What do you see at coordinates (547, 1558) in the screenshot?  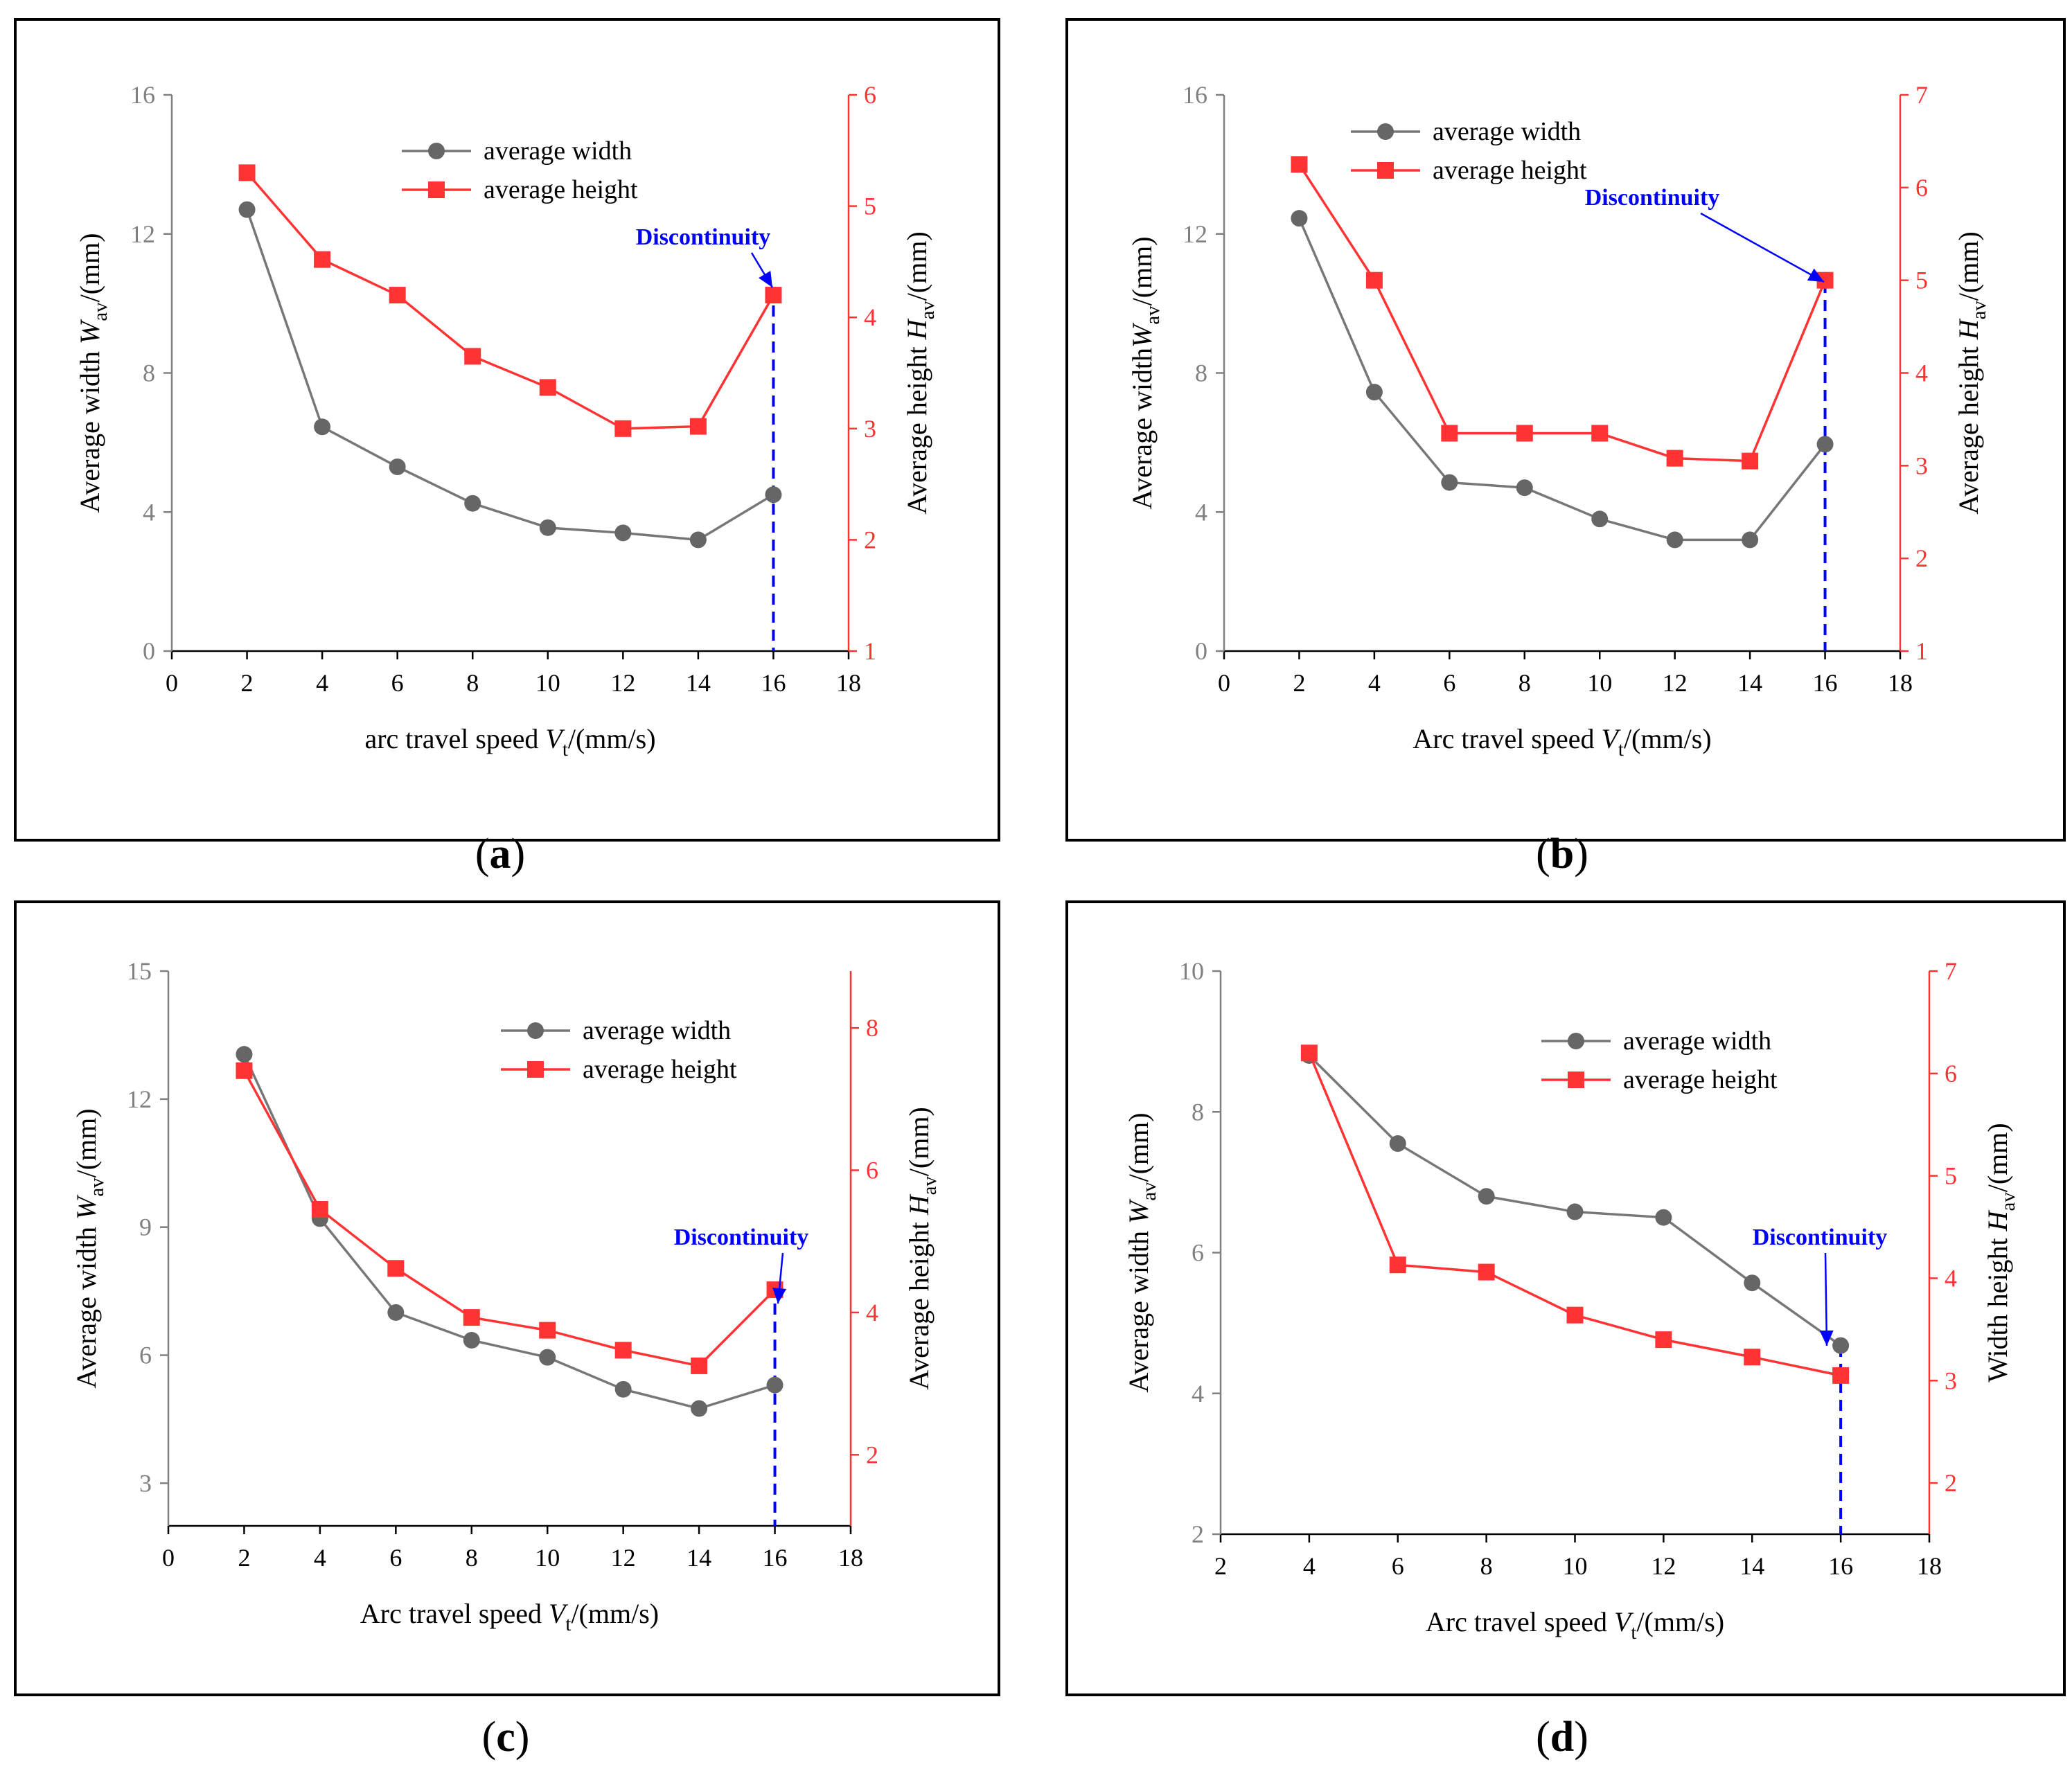 I see `x-tick-label: 10` at bounding box center [547, 1558].